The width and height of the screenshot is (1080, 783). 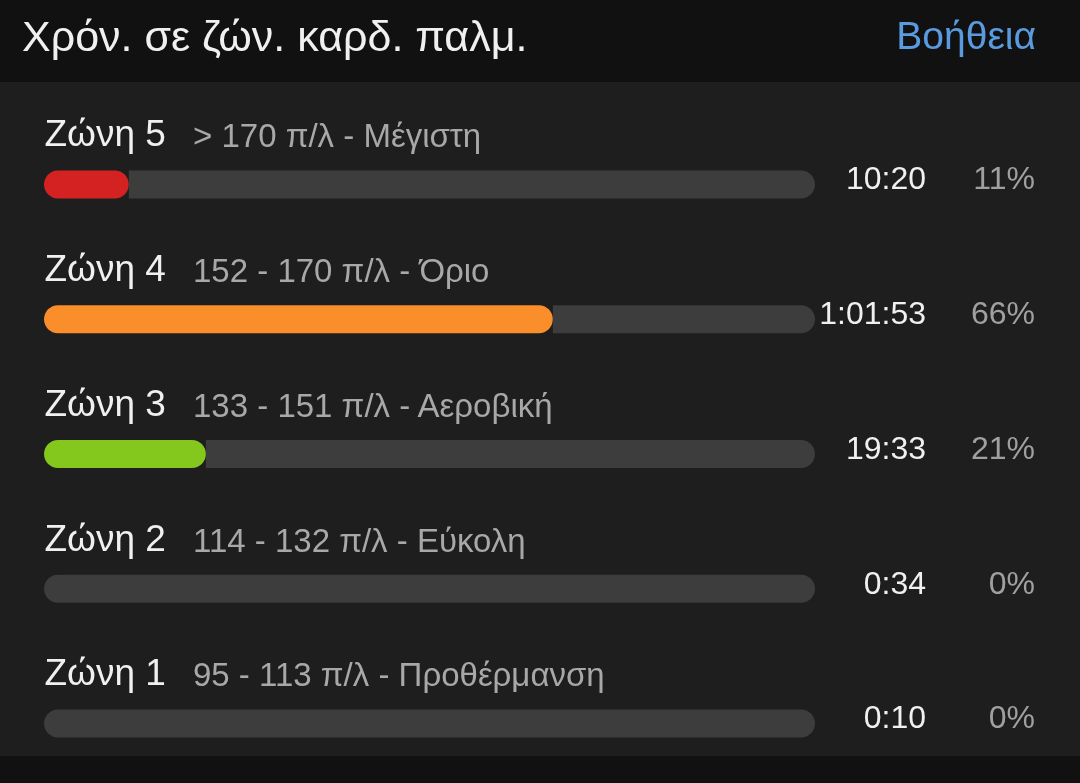 I want to click on text: 1:01:53, so click(x=872, y=313).